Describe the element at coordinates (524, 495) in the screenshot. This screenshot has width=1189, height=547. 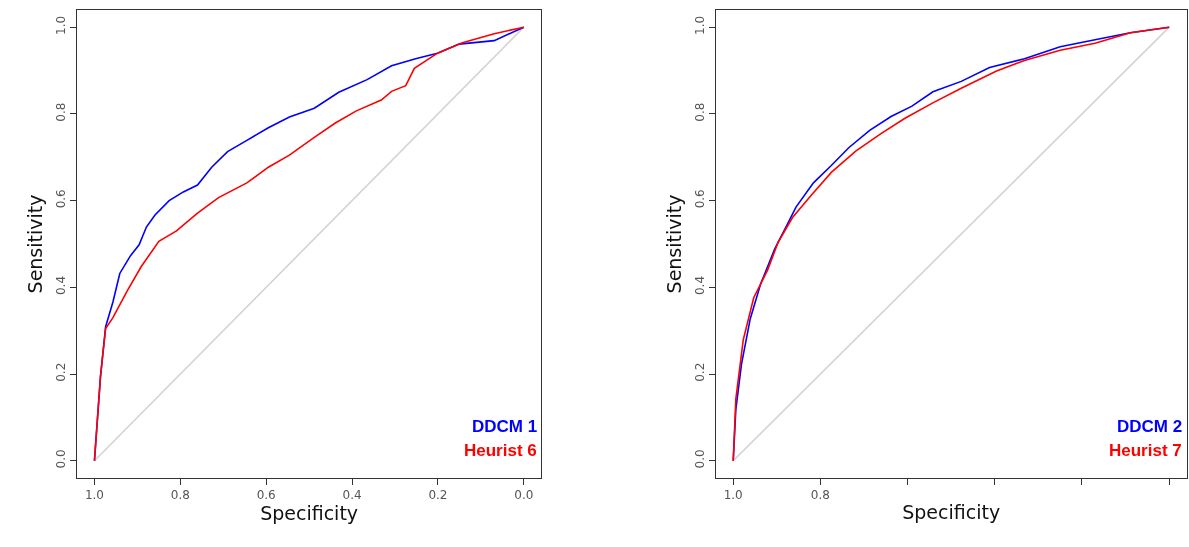
I see `x-tick-label: 0.0` at that location.